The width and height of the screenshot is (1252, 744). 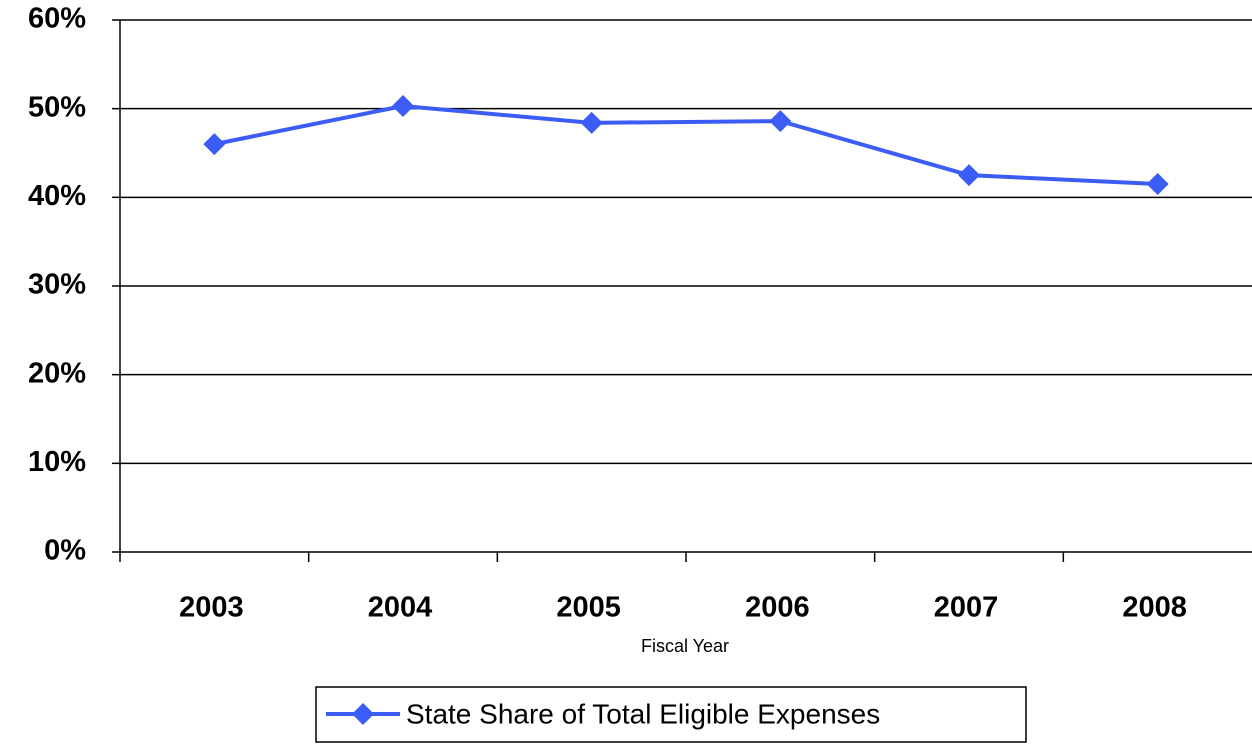 I want to click on x-tick-label: 2008, so click(x=1154, y=608).